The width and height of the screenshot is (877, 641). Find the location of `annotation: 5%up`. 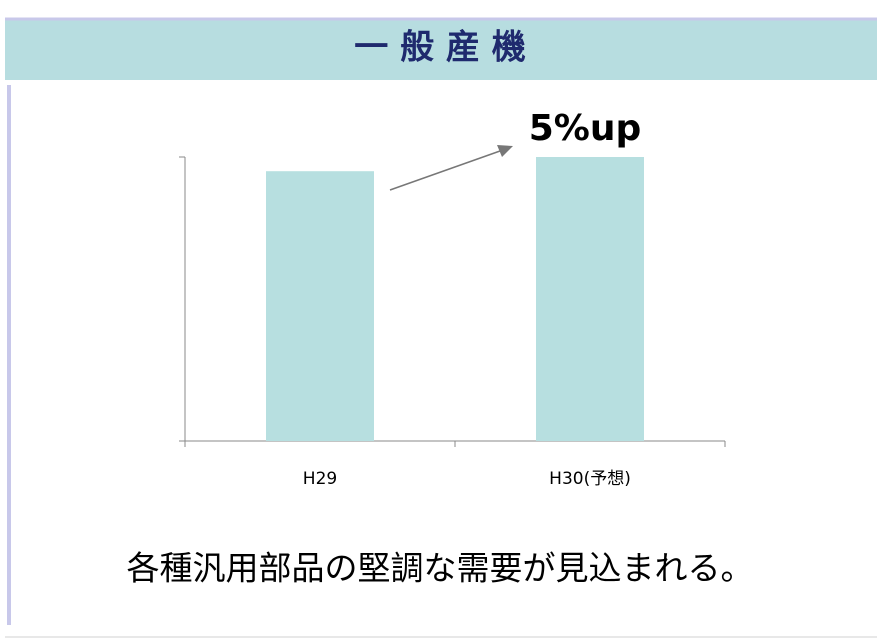

annotation: 5%up is located at coordinates (585, 128).